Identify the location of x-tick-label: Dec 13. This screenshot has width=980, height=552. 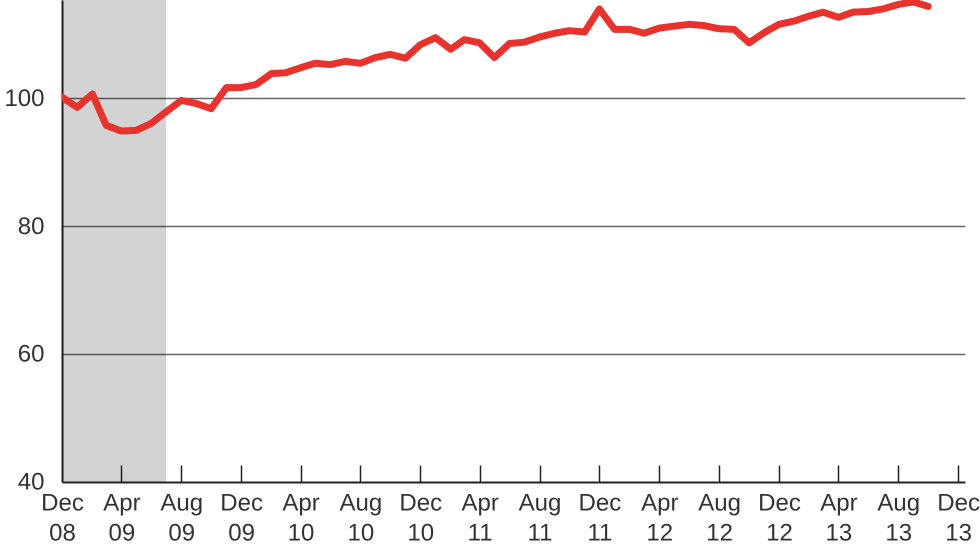
(958, 518).